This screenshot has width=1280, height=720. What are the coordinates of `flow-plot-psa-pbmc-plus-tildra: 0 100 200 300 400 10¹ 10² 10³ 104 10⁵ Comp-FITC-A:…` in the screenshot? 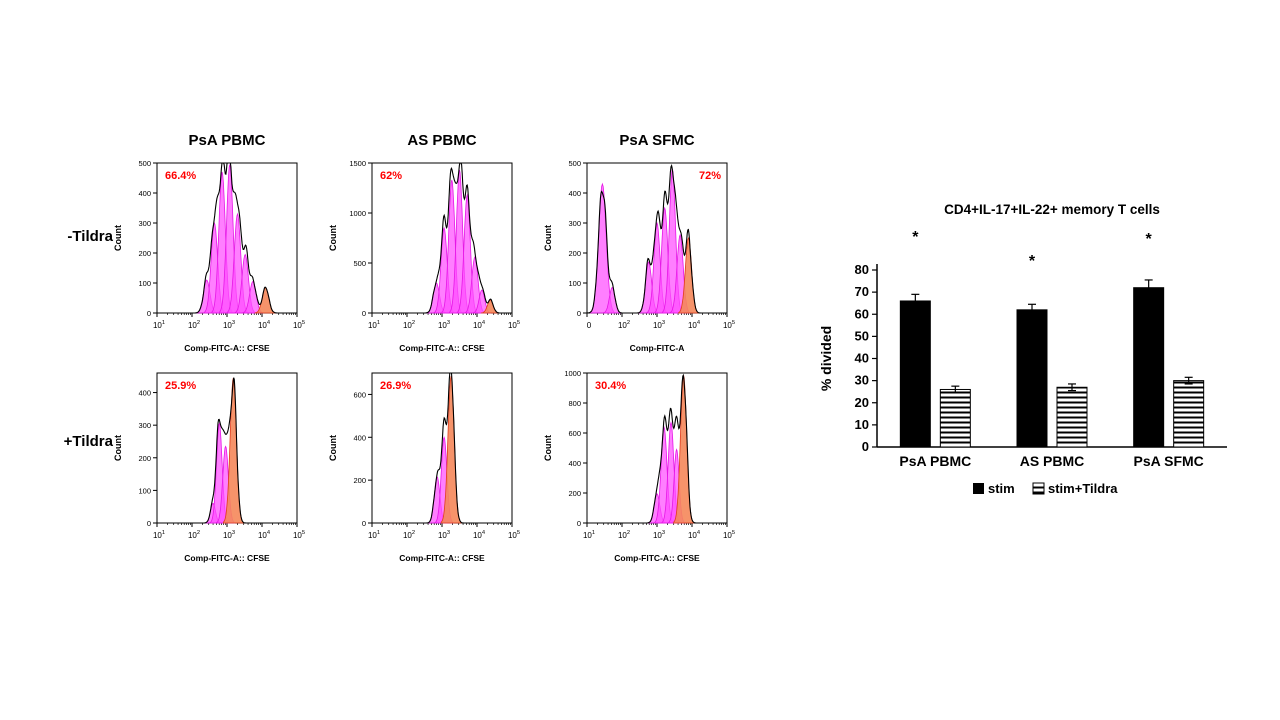 It's located at (219, 465).